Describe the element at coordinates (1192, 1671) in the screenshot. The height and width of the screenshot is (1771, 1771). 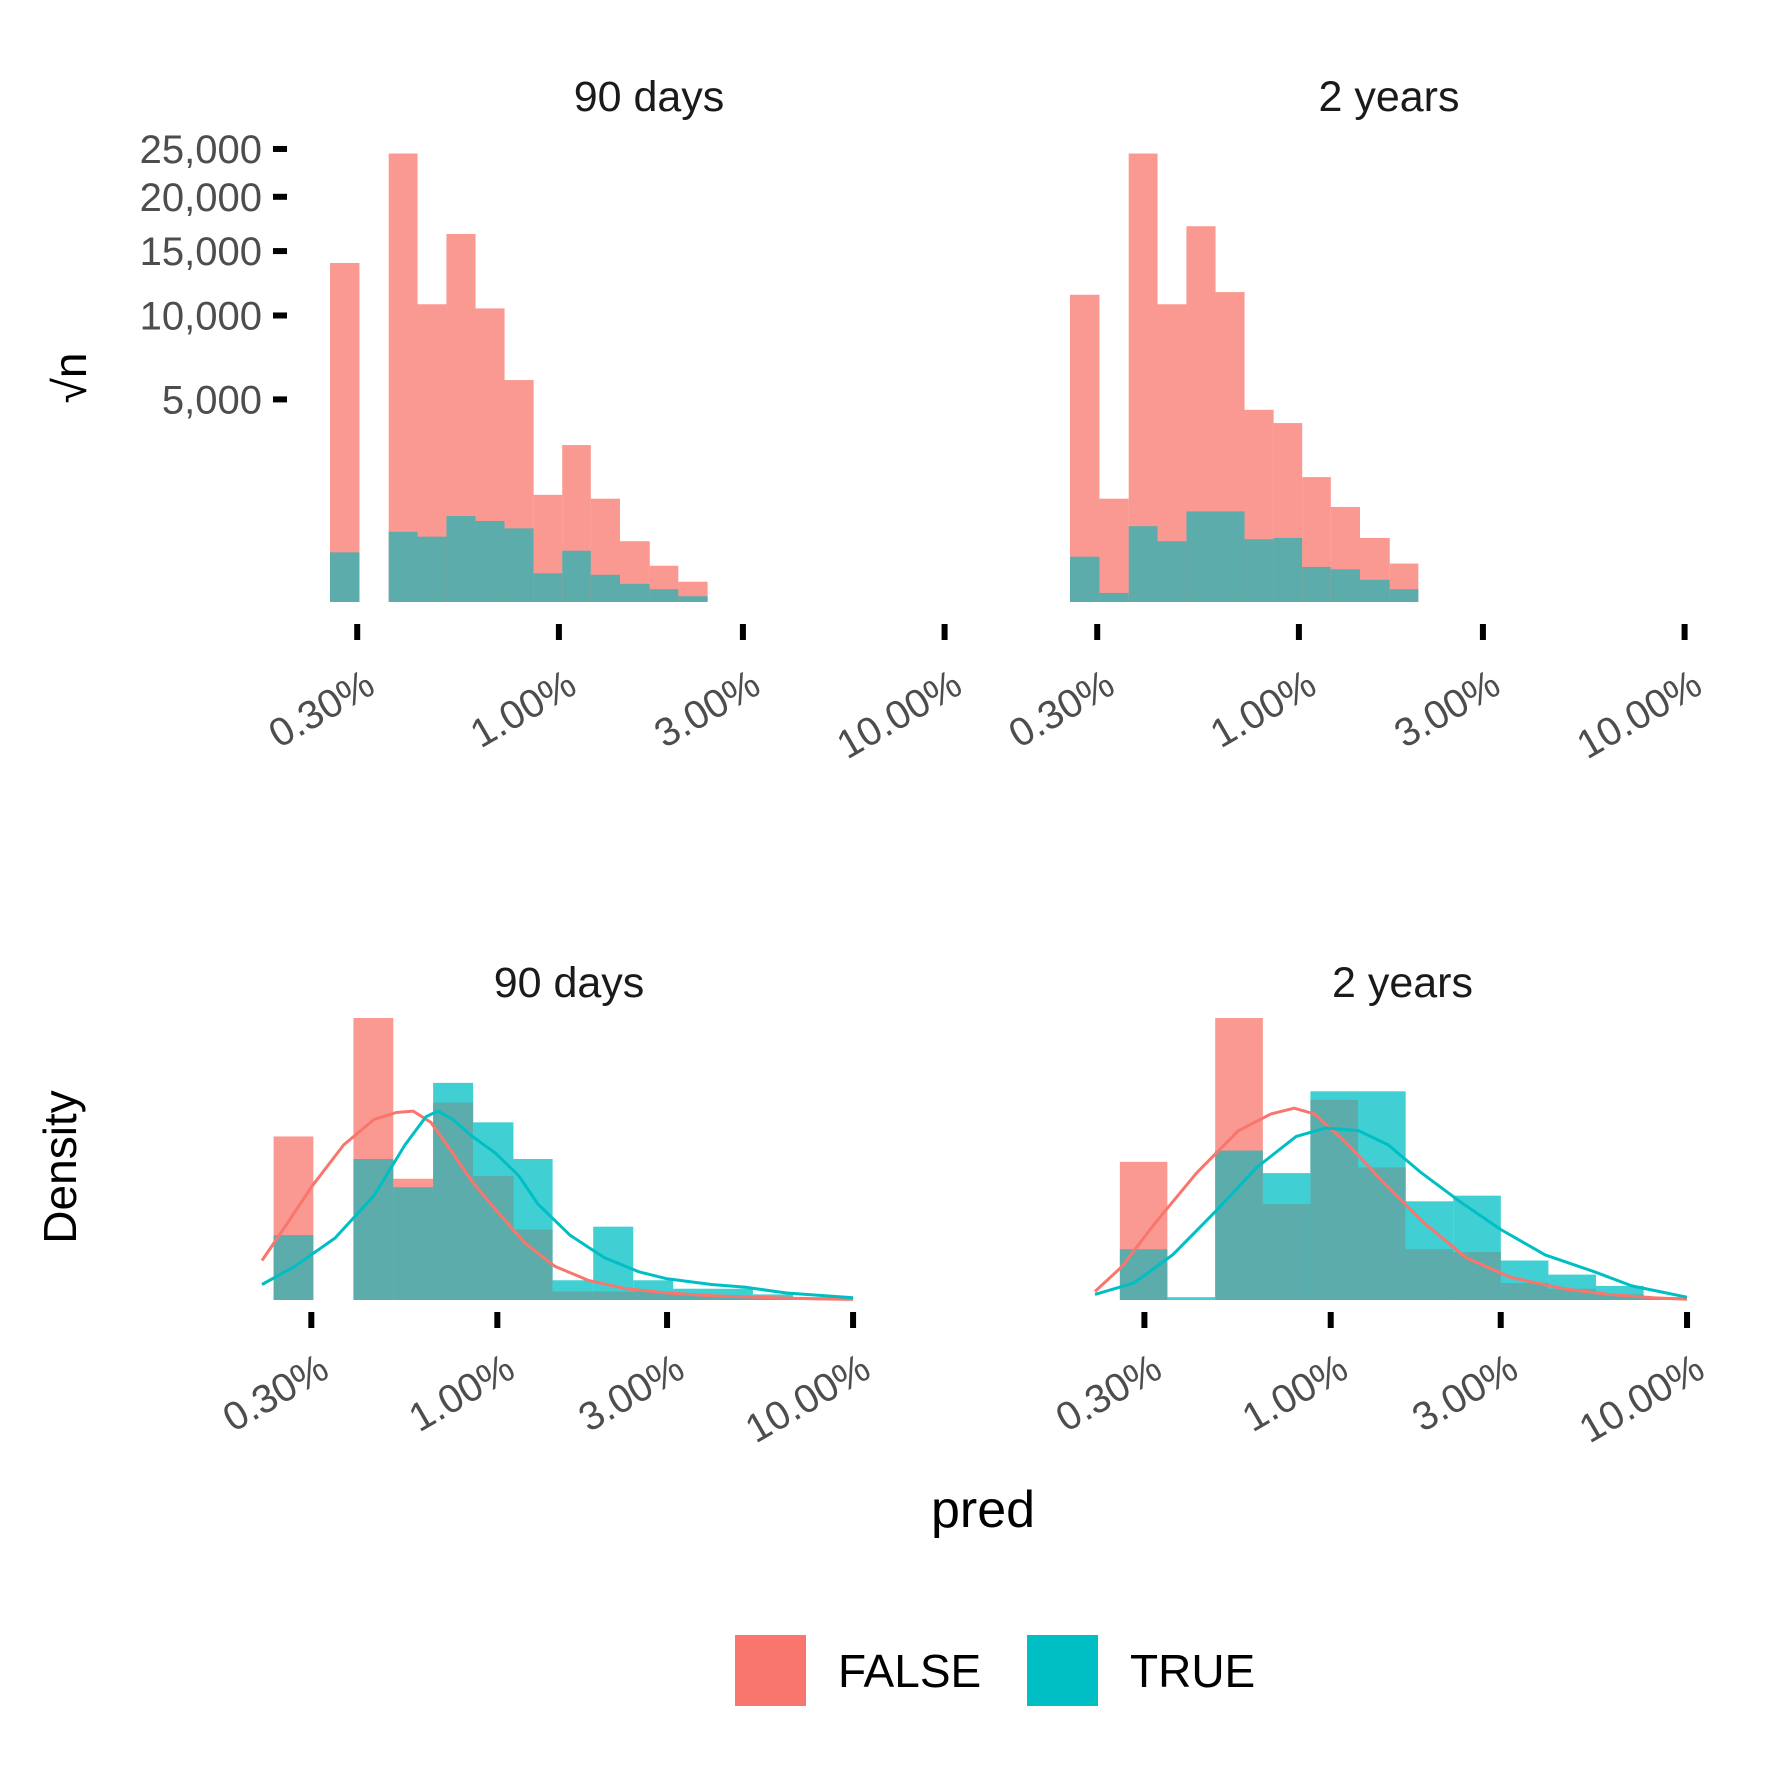
I see `legend-label-true: TRUE` at that location.